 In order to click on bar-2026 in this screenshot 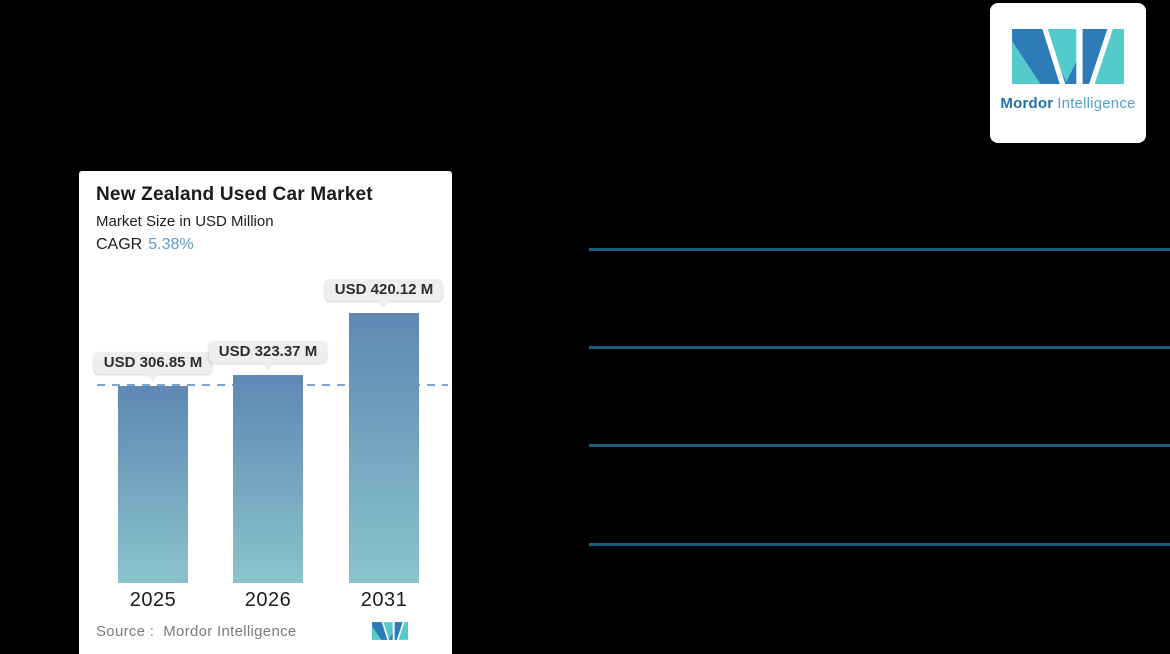, I will do `click(268, 479)`.